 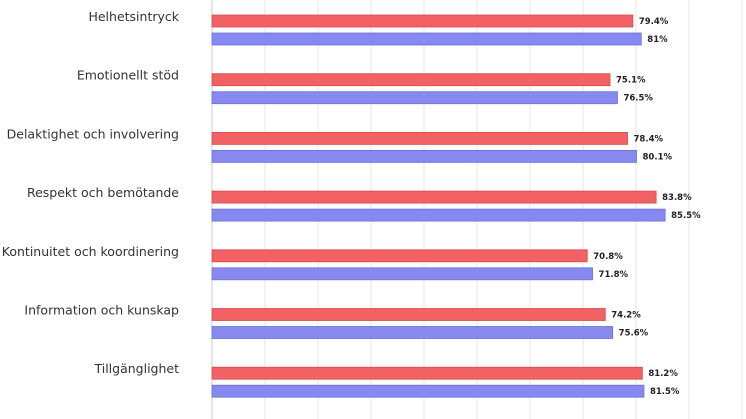 What do you see at coordinates (136, 368) in the screenshot?
I see `category-label: Tillgänglighet` at bounding box center [136, 368].